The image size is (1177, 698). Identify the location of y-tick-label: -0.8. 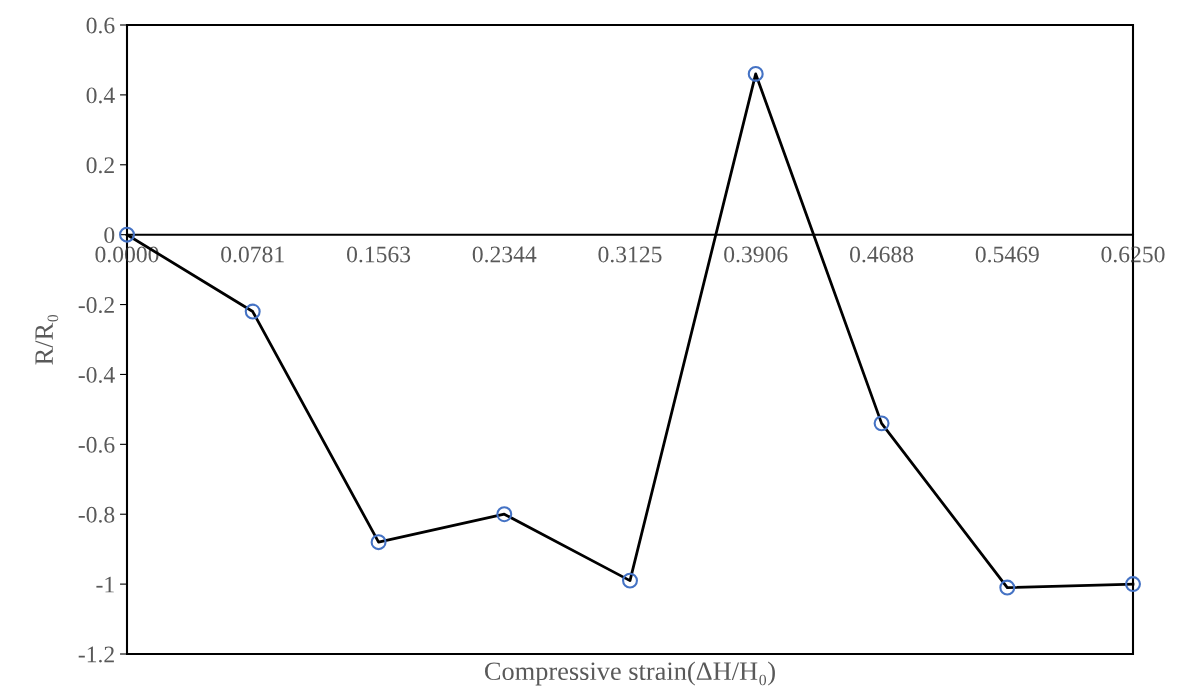
(96, 514).